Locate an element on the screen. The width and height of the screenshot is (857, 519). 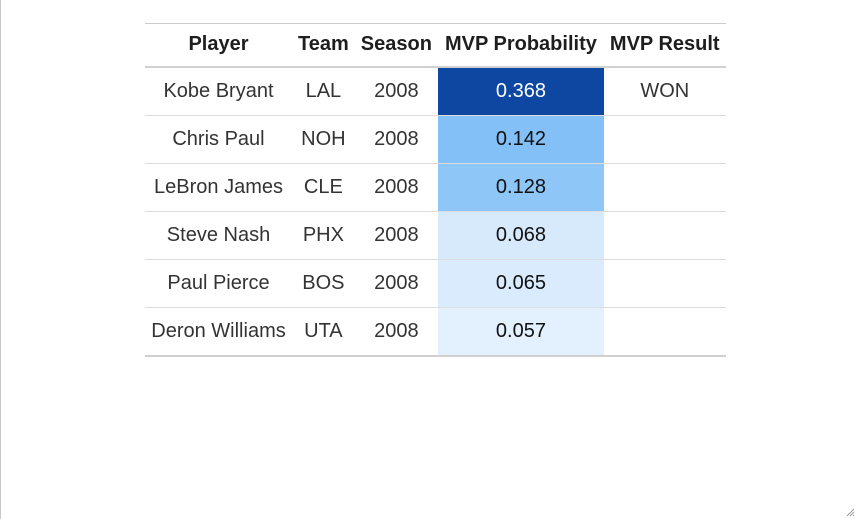
cell-player: LeBron James is located at coordinates (218, 187).